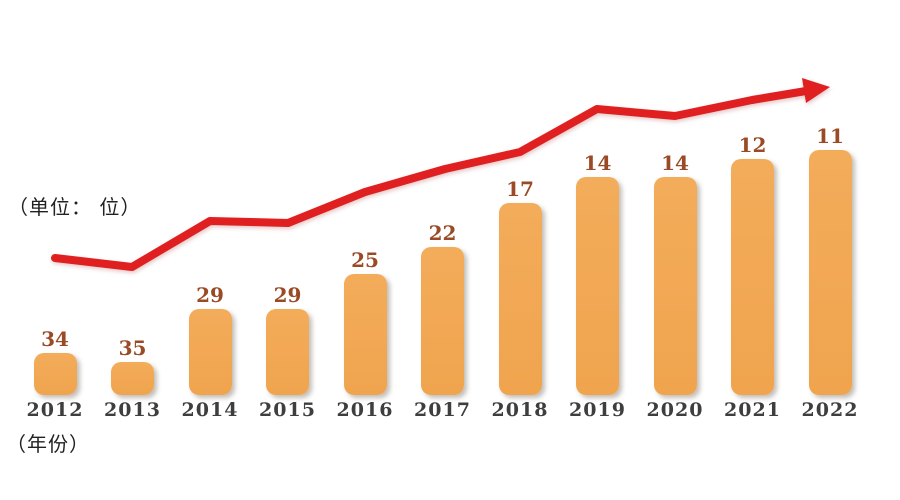  Describe the element at coordinates (55, 410) in the screenshot. I see `year-label-2012: 2012` at that location.